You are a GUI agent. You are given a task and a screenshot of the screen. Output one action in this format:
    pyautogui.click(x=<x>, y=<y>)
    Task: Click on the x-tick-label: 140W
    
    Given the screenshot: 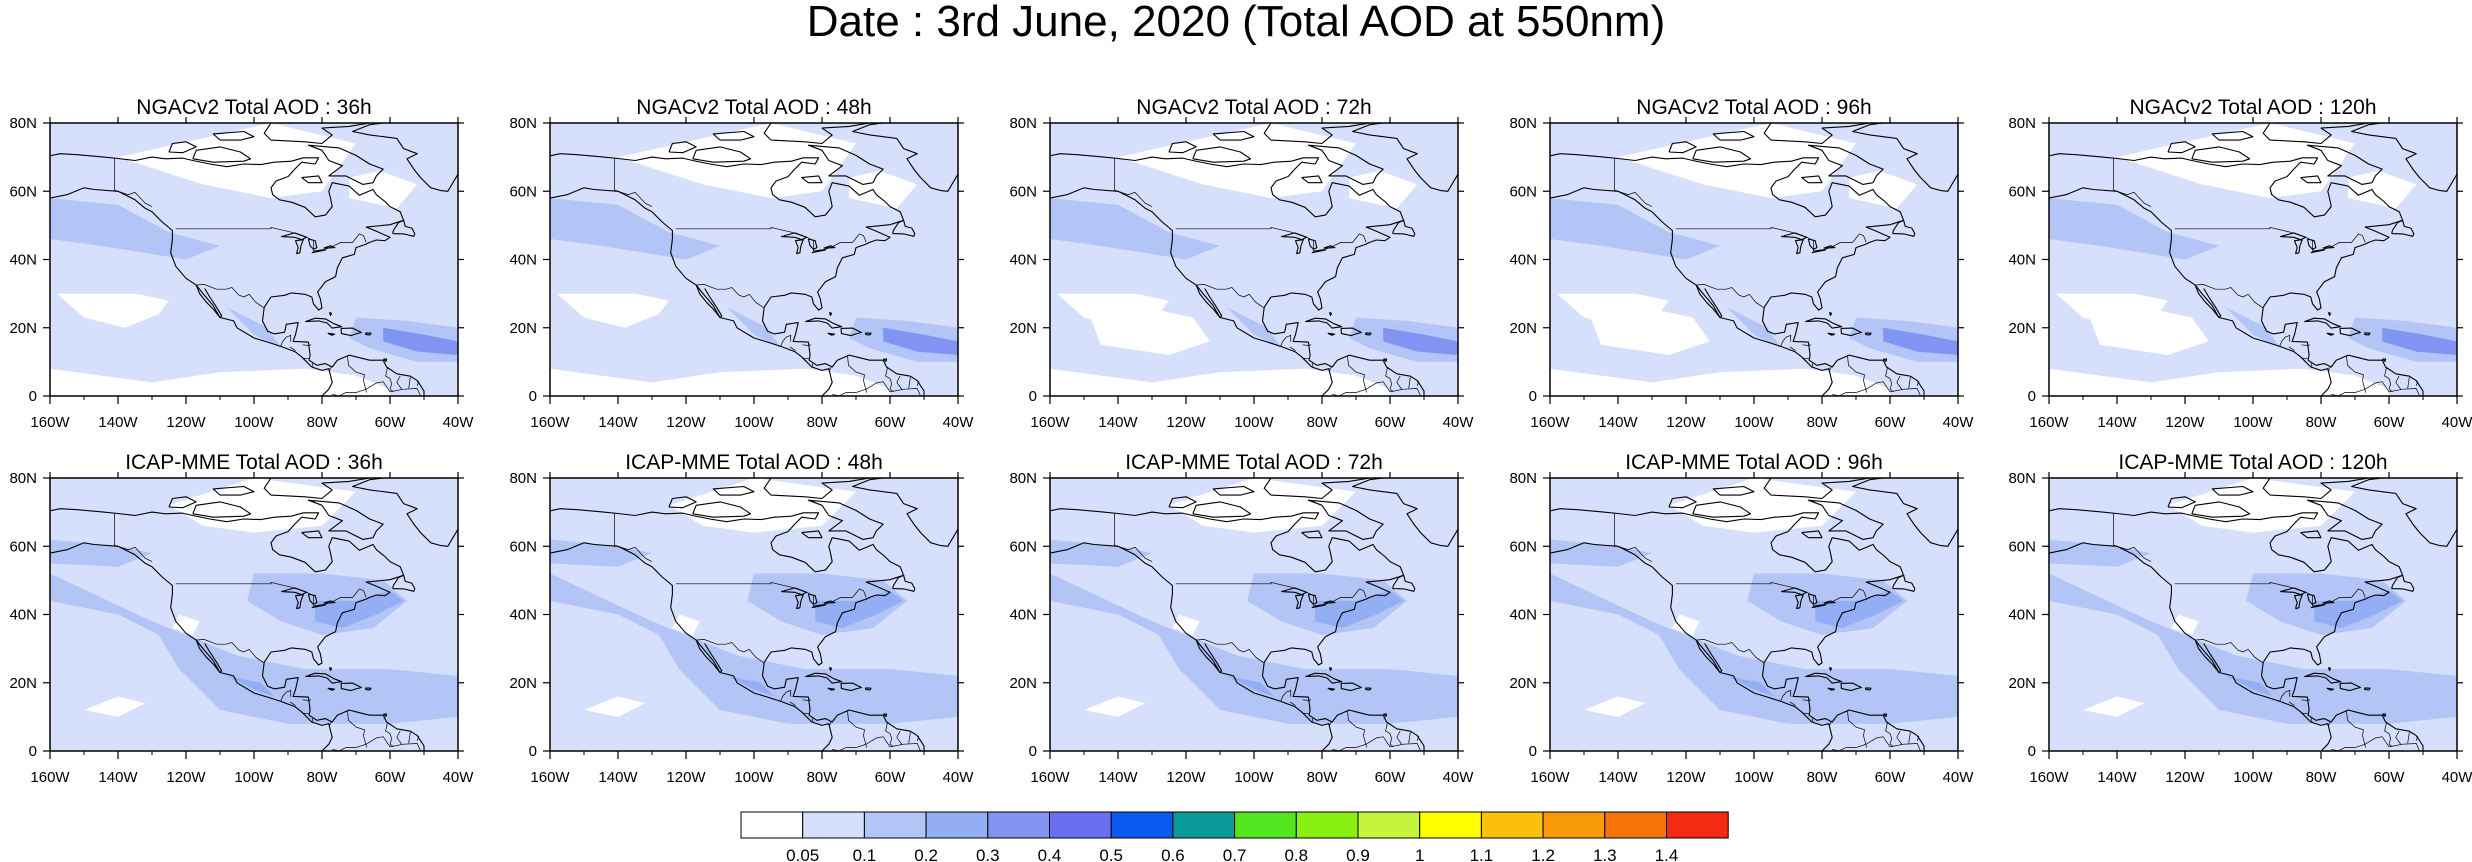 What is the action you would take?
    pyautogui.click(x=1118, y=777)
    